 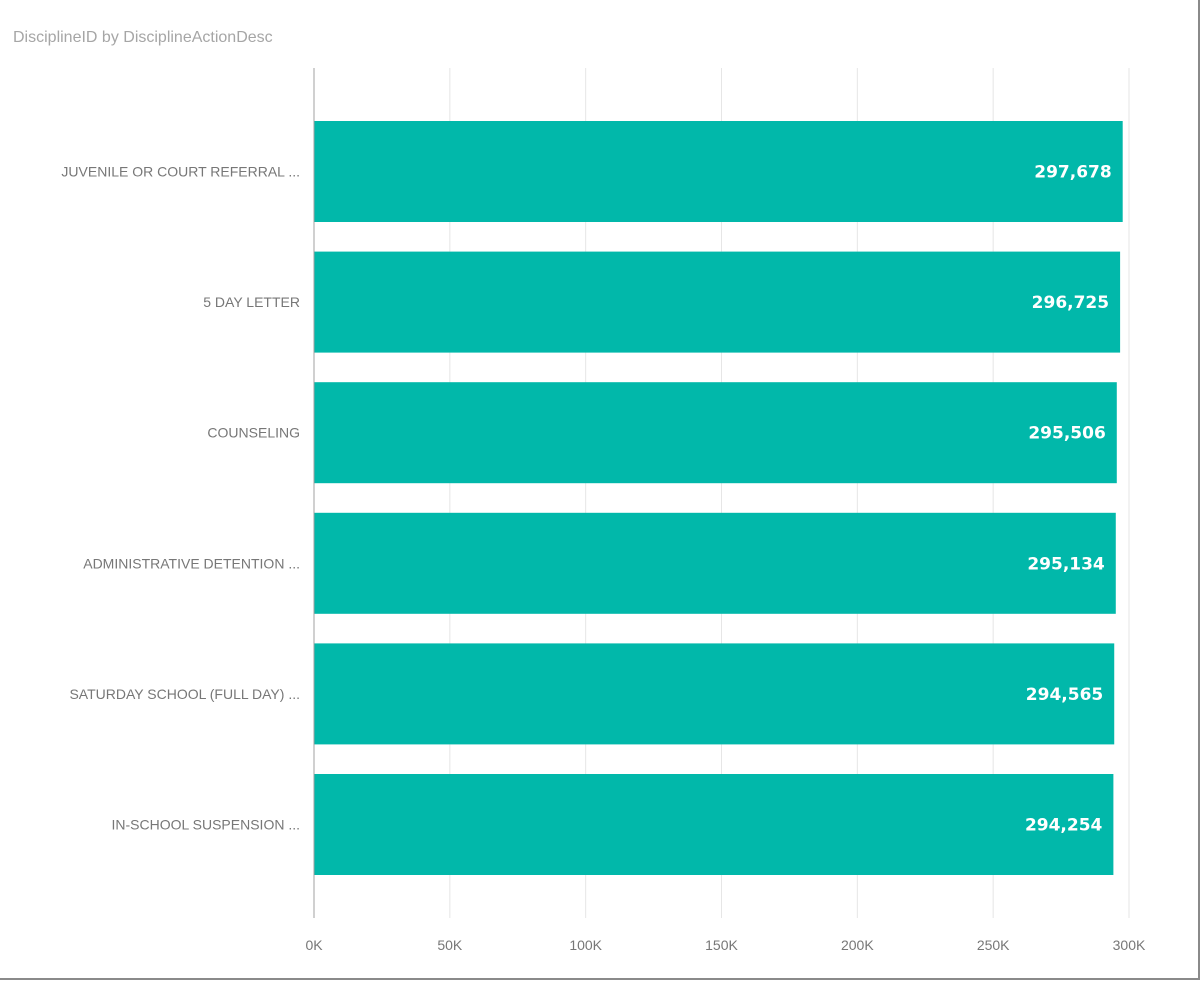 What do you see at coordinates (251, 302) in the screenshot?
I see `category-label-1: 5 DAY LETTER` at bounding box center [251, 302].